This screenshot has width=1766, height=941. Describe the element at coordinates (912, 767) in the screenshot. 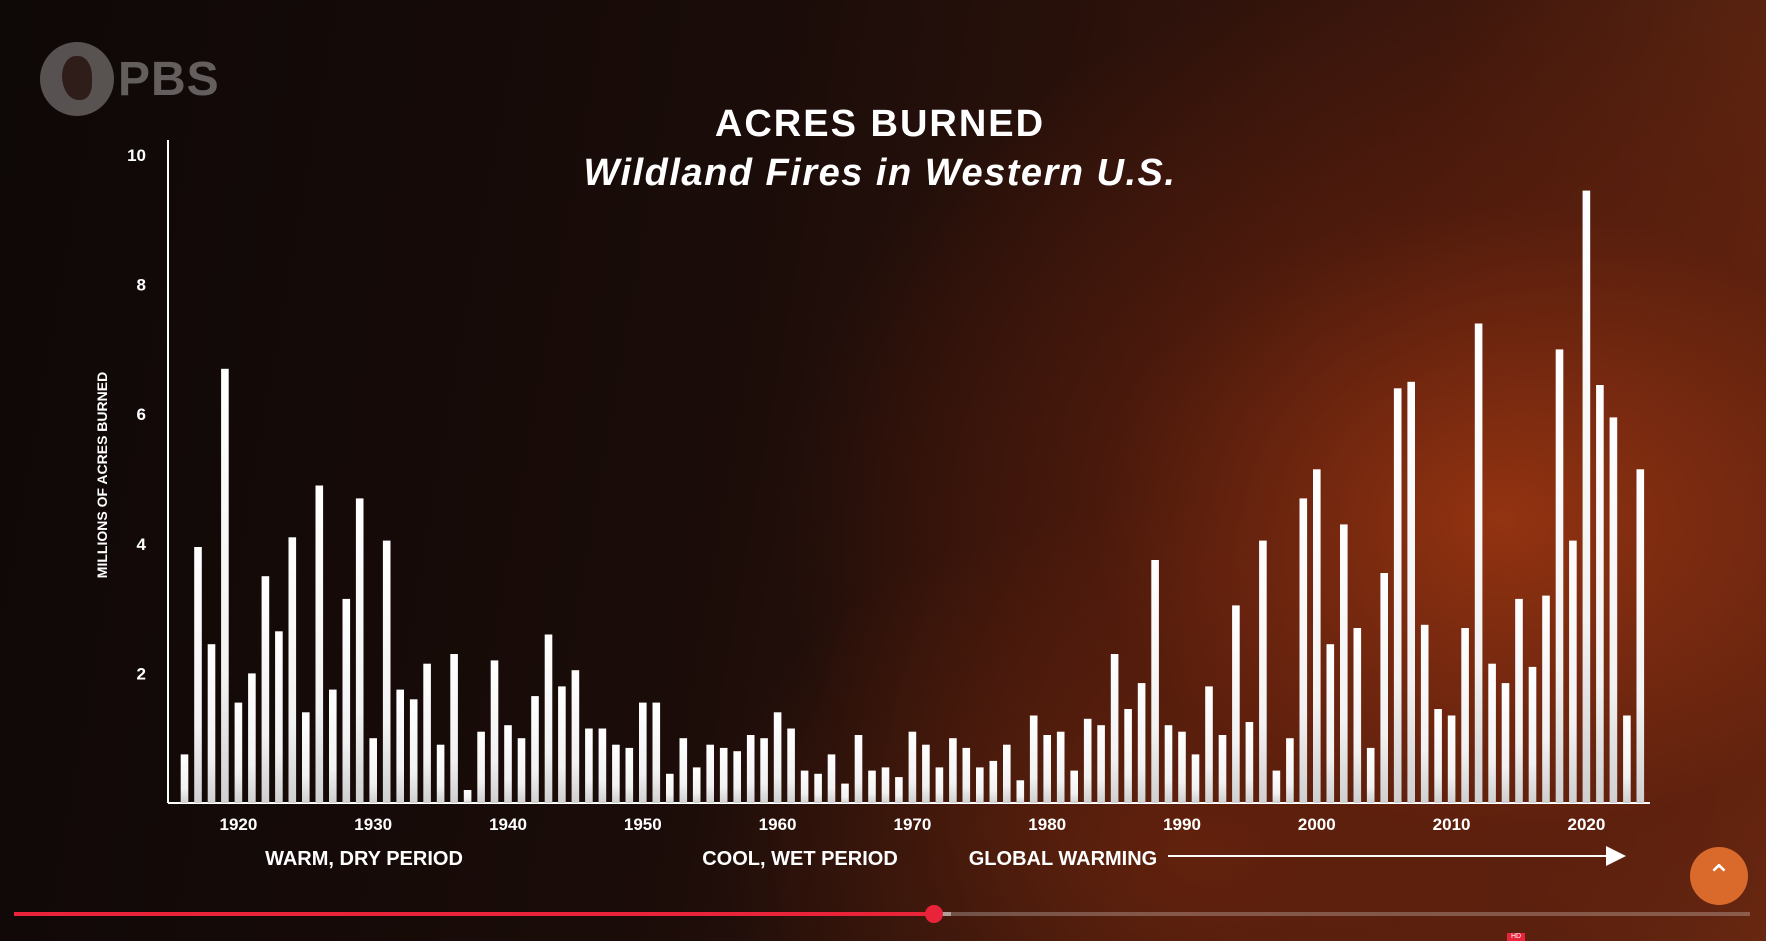

I see `bar-1970` at that location.